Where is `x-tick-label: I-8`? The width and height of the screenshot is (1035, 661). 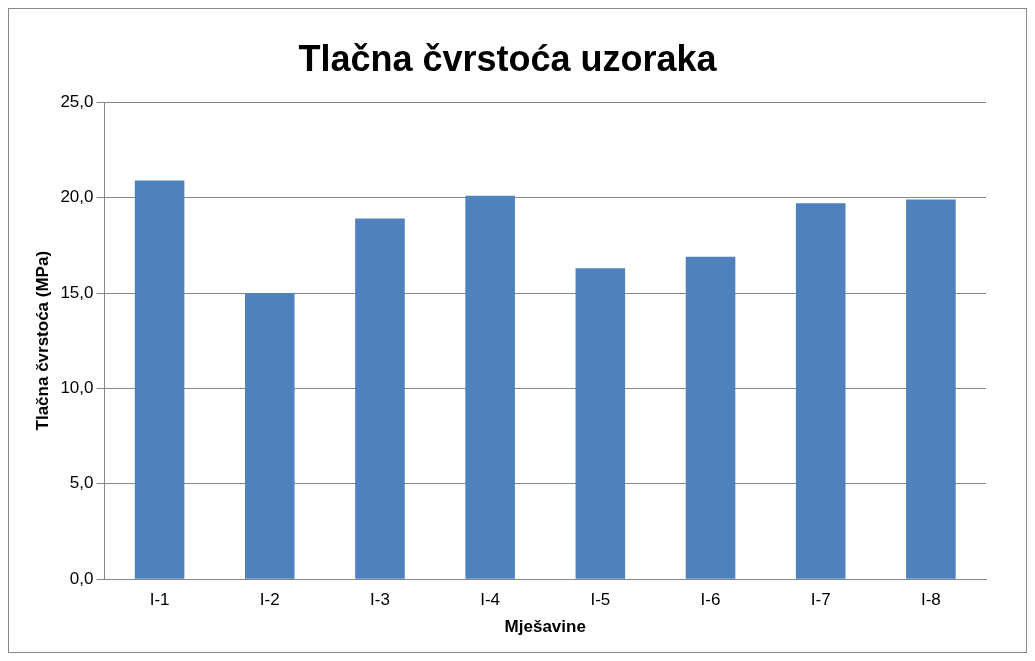
x-tick-label: I-8 is located at coordinates (930, 600).